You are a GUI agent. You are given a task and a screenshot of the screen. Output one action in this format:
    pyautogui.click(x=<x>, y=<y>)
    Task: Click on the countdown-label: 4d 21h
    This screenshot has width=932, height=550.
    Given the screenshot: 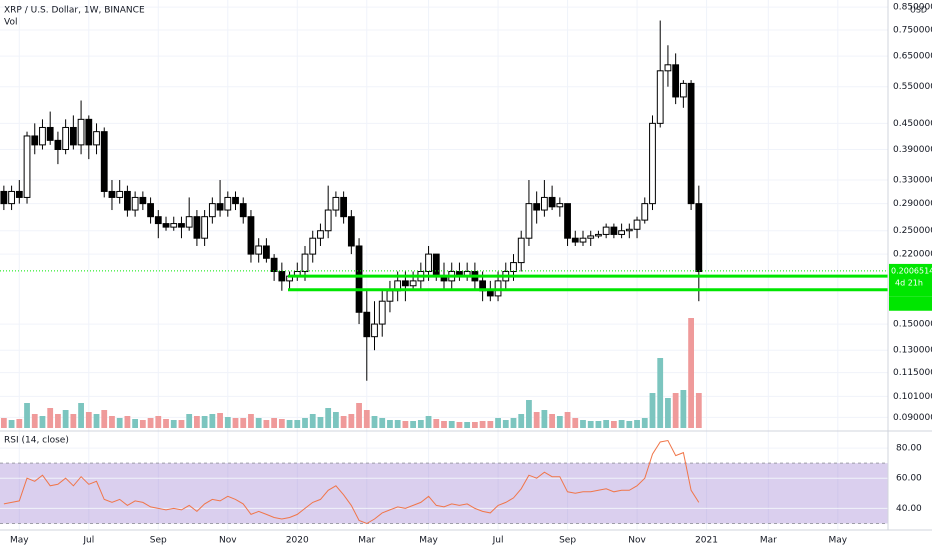 What is the action you would take?
    pyautogui.click(x=909, y=282)
    